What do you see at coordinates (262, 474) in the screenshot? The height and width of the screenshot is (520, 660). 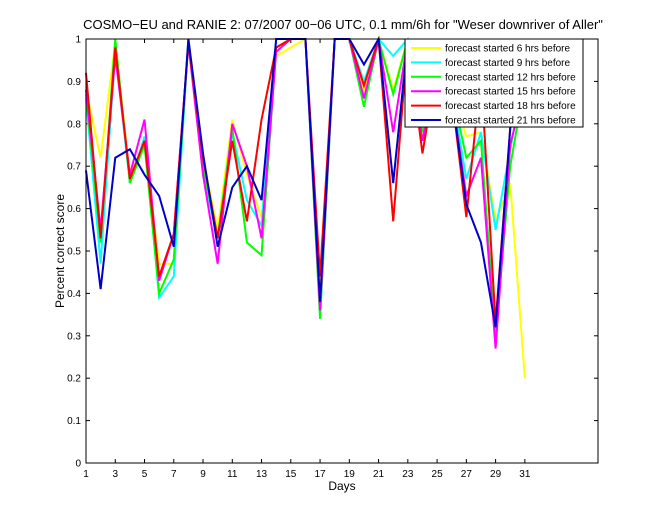 I see `x-tick-label: 13` at bounding box center [262, 474].